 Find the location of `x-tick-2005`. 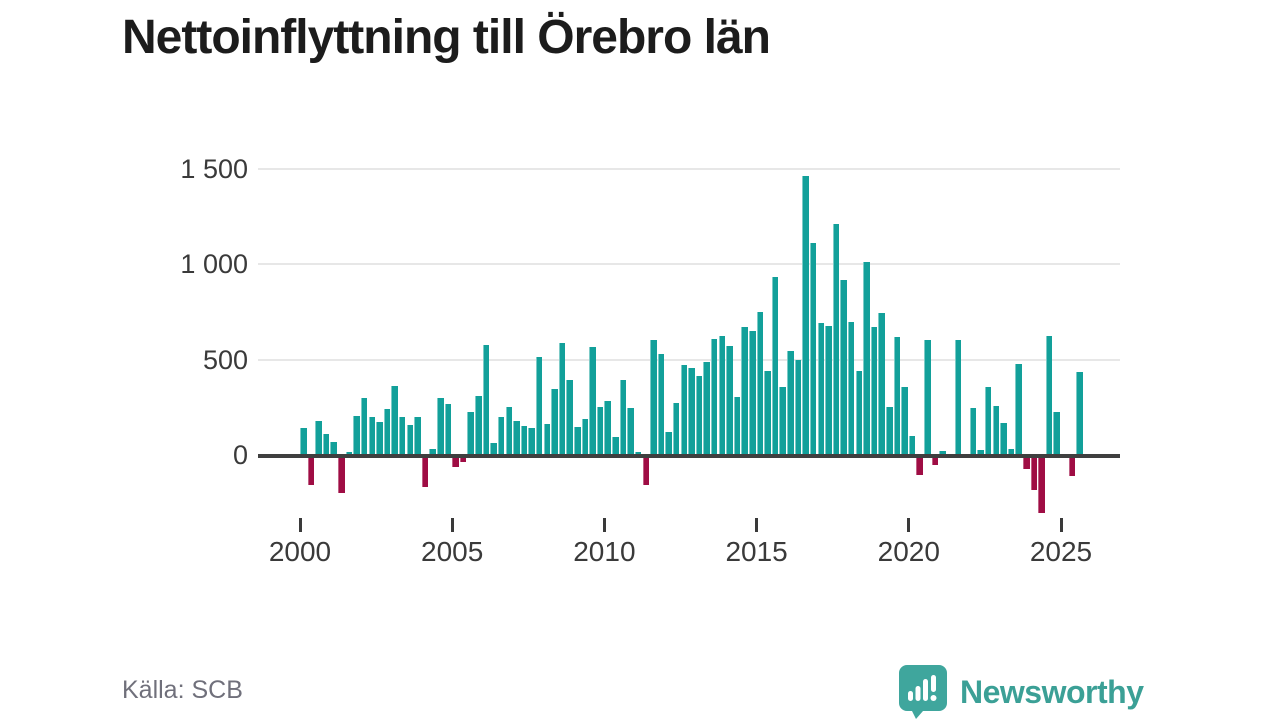

x-tick-2005 is located at coordinates (452, 525).